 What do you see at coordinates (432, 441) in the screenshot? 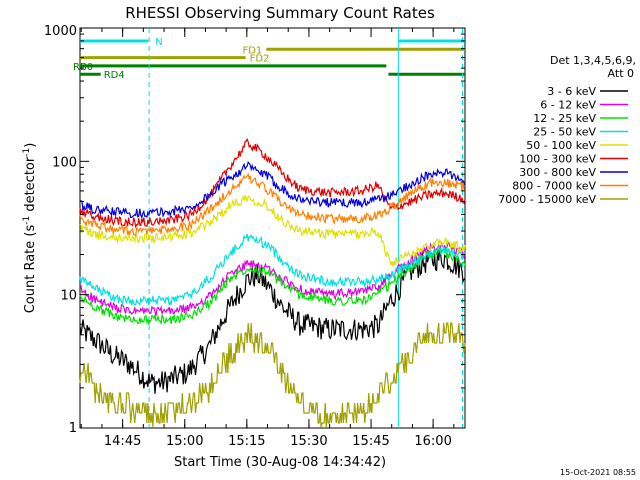
I see `x-tick-label: 16:00` at bounding box center [432, 441].